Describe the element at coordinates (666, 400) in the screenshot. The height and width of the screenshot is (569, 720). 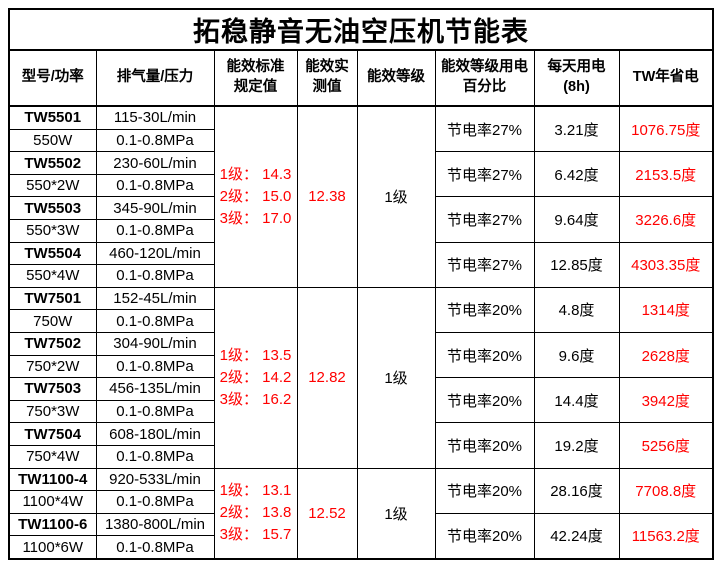
I see `yearly-saving-cell: 3942度` at that location.